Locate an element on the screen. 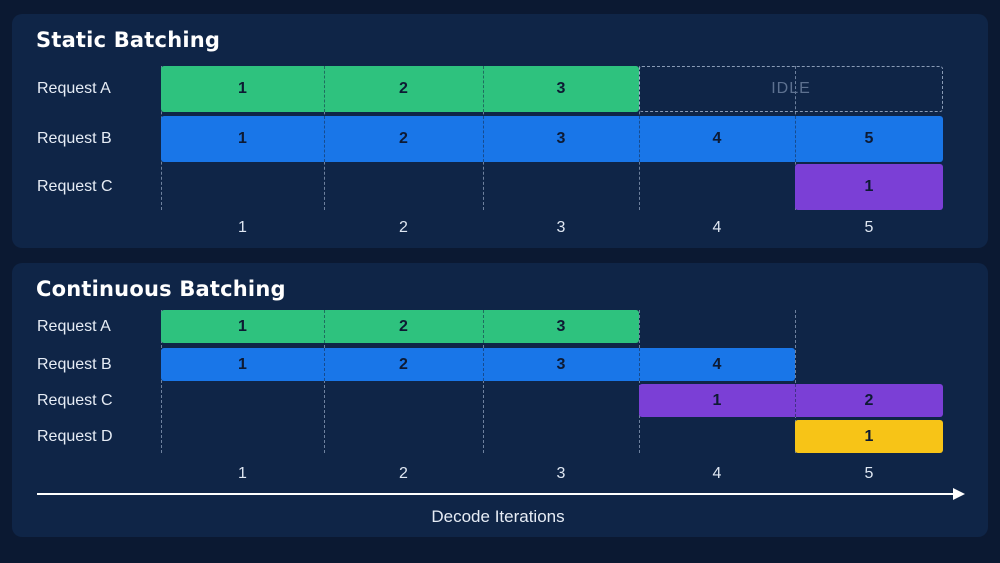 The height and width of the screenshot is (563, 1000). continuous-batching-title: Continuous Batching is located at coordinates (161, 289).